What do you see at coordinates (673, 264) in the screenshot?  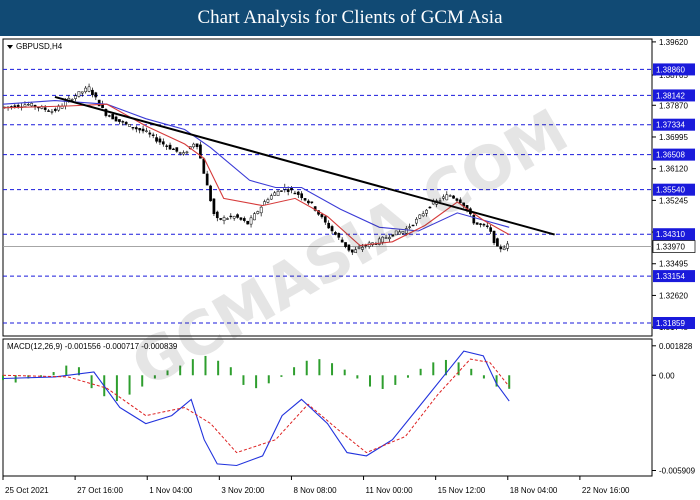 I see `price-axis-label: 1.33495` at bounding box center [673, 264].